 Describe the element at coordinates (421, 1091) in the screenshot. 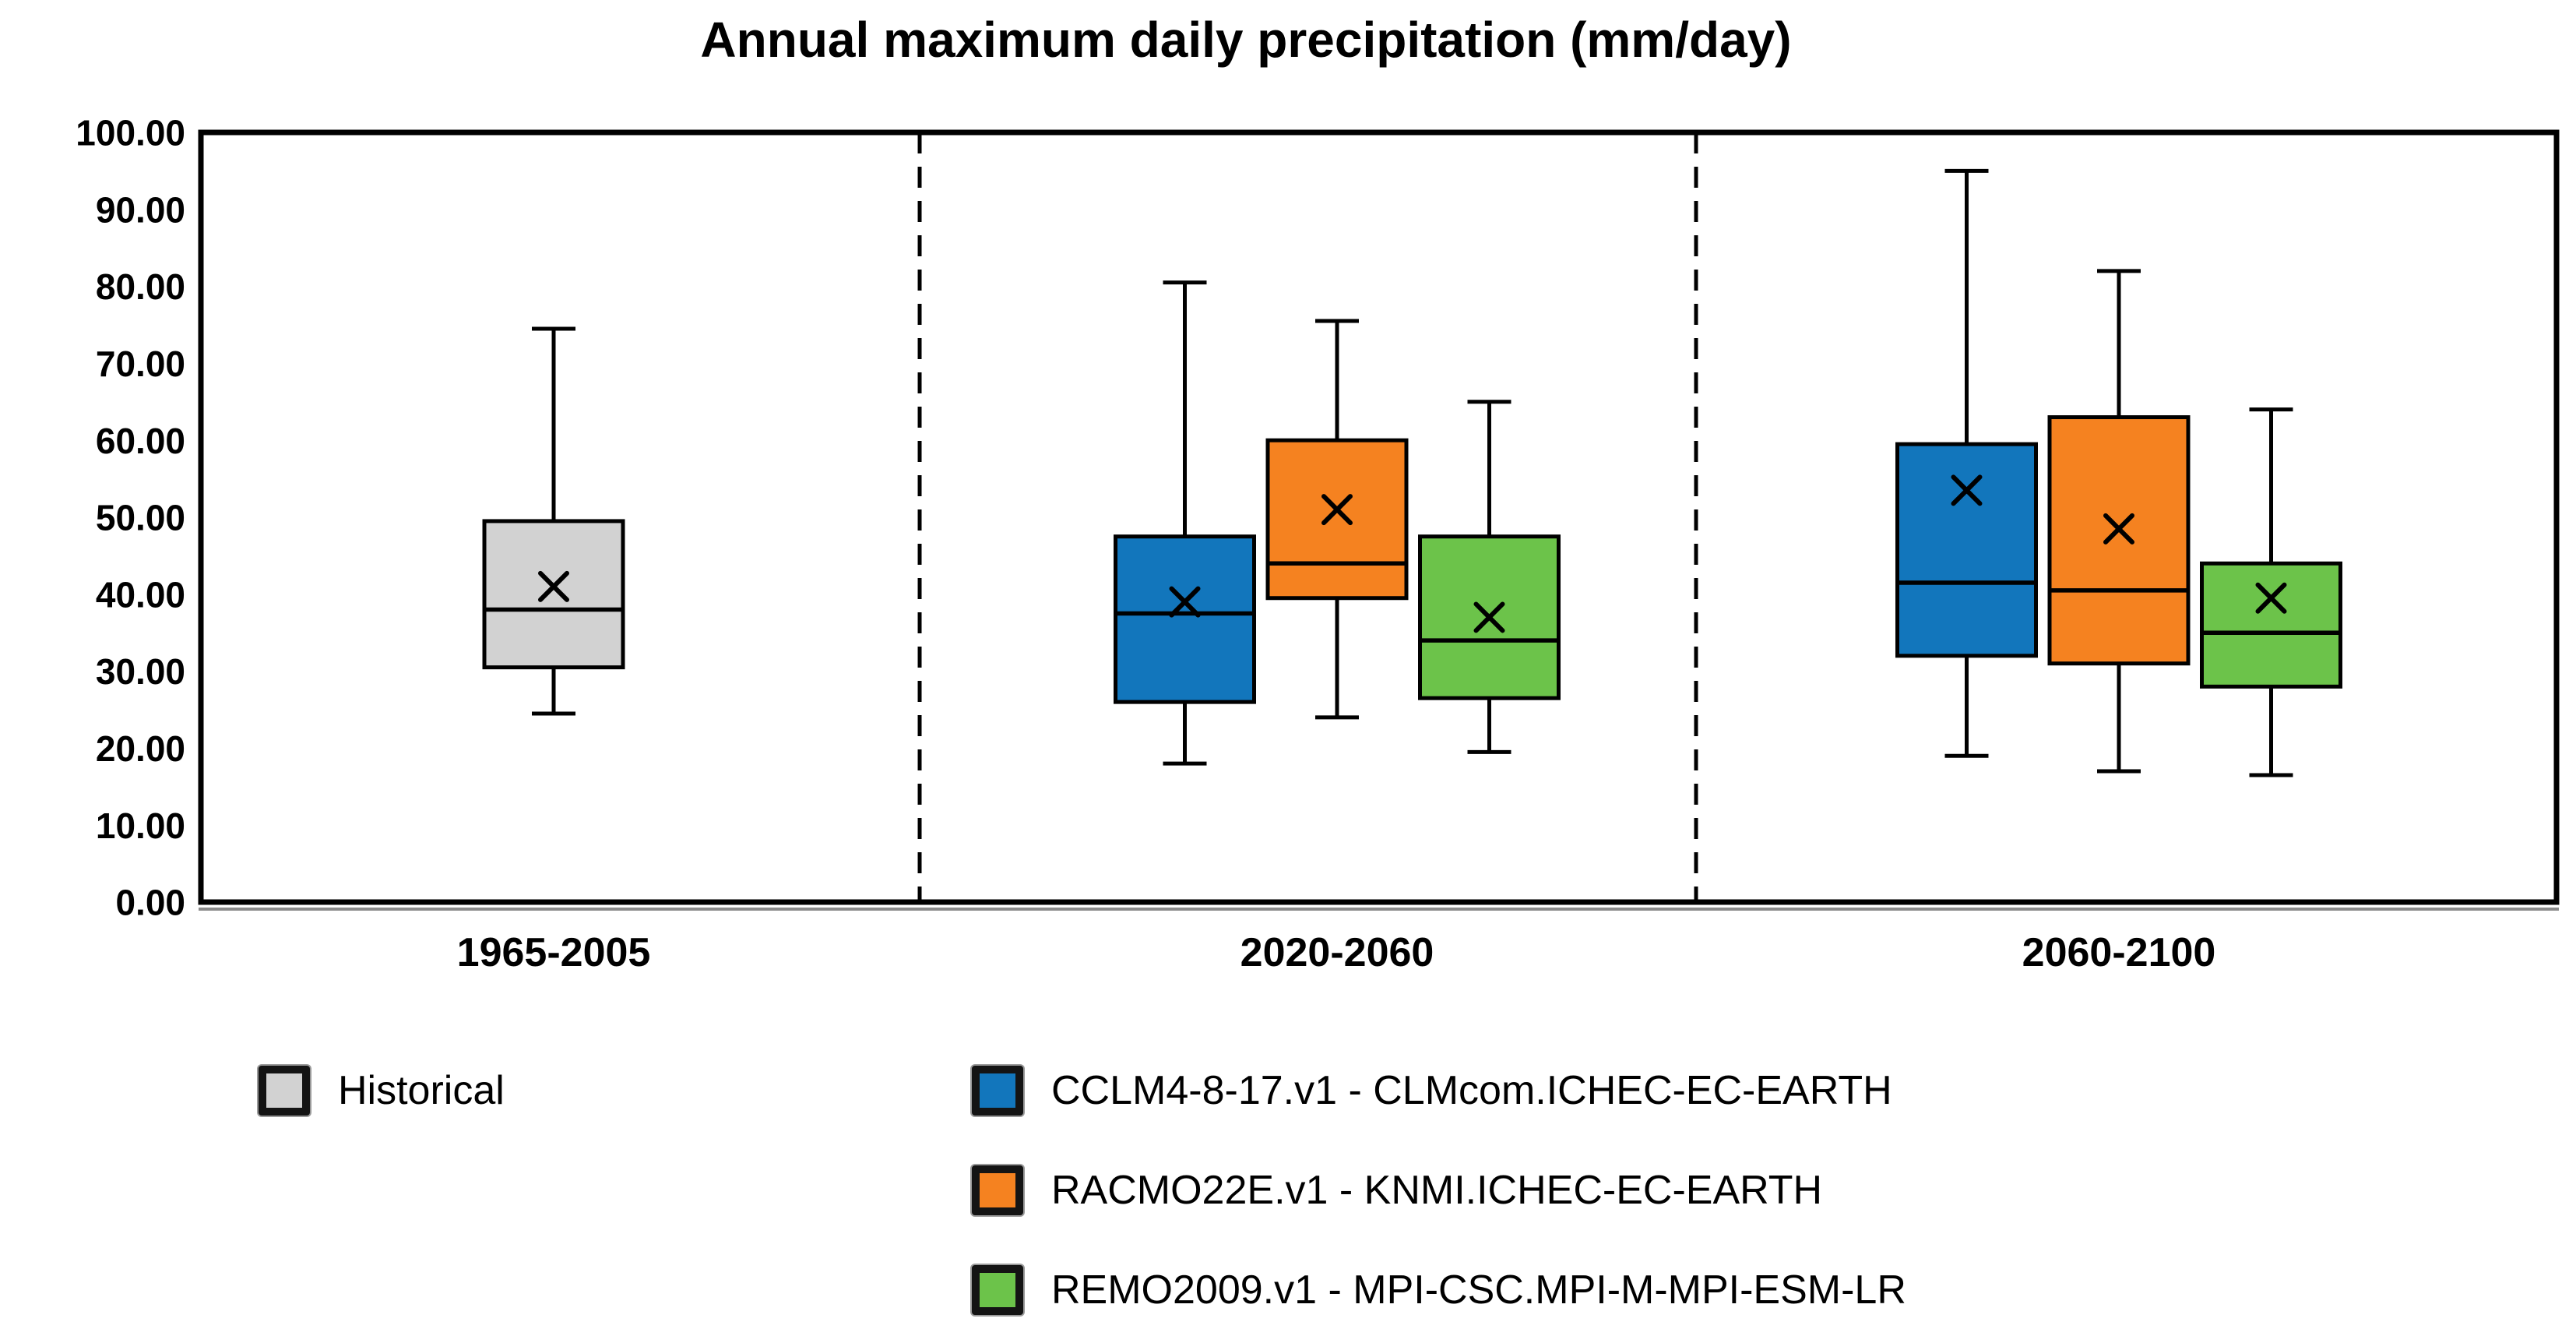

I see `legend-label-historical: Historical` at that location.